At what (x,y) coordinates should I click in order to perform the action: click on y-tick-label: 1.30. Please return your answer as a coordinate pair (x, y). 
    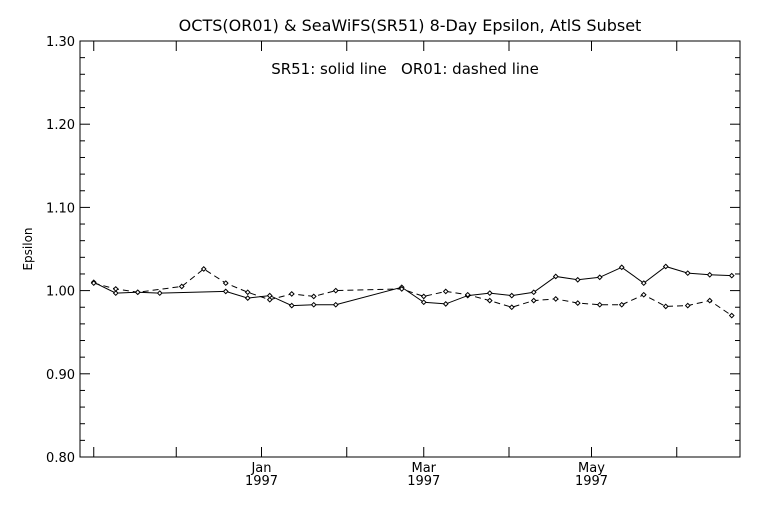
    Looking at the image, I should click on (60, 42).